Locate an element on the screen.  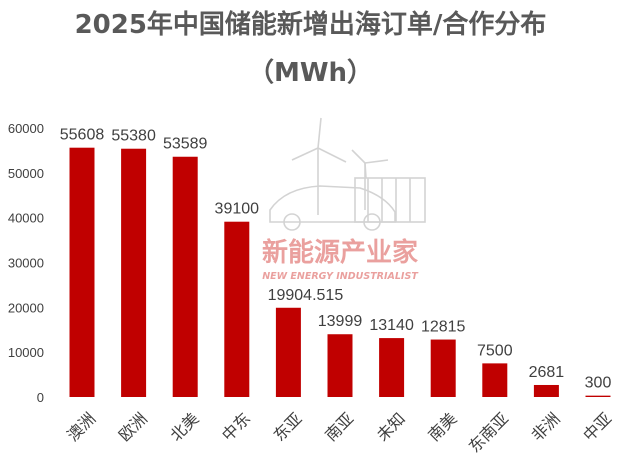
data-label: 55608 is located at coordinates (82, 135).